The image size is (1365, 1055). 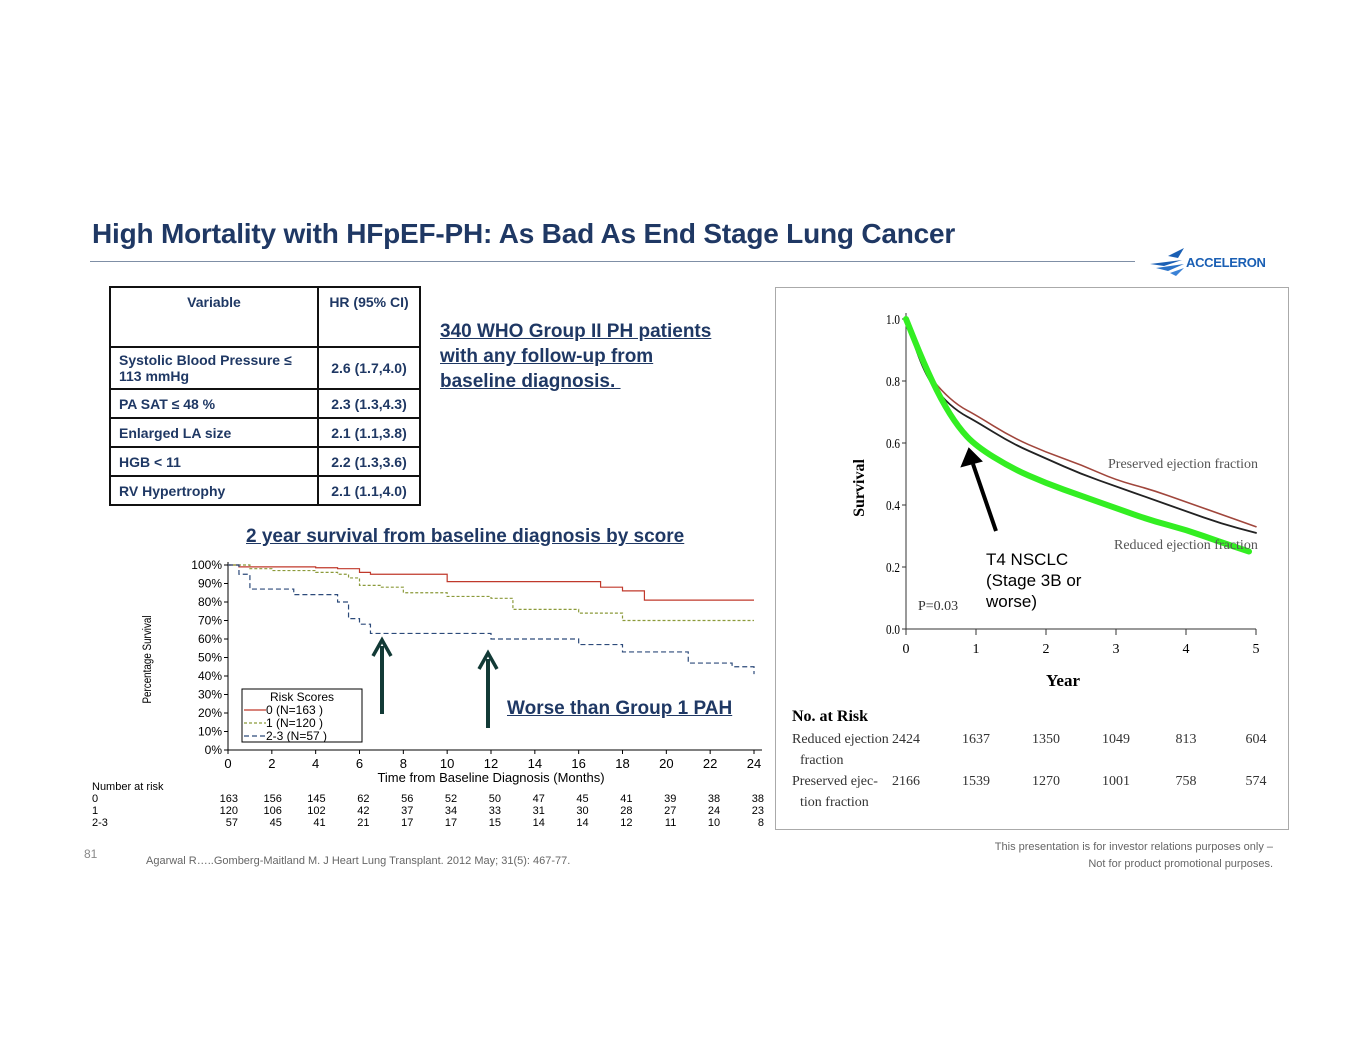 What do you see at coordinates (210, 621) in the screenshot?
I see `y-tick-label: 70%` at bounding box center [210, 621].